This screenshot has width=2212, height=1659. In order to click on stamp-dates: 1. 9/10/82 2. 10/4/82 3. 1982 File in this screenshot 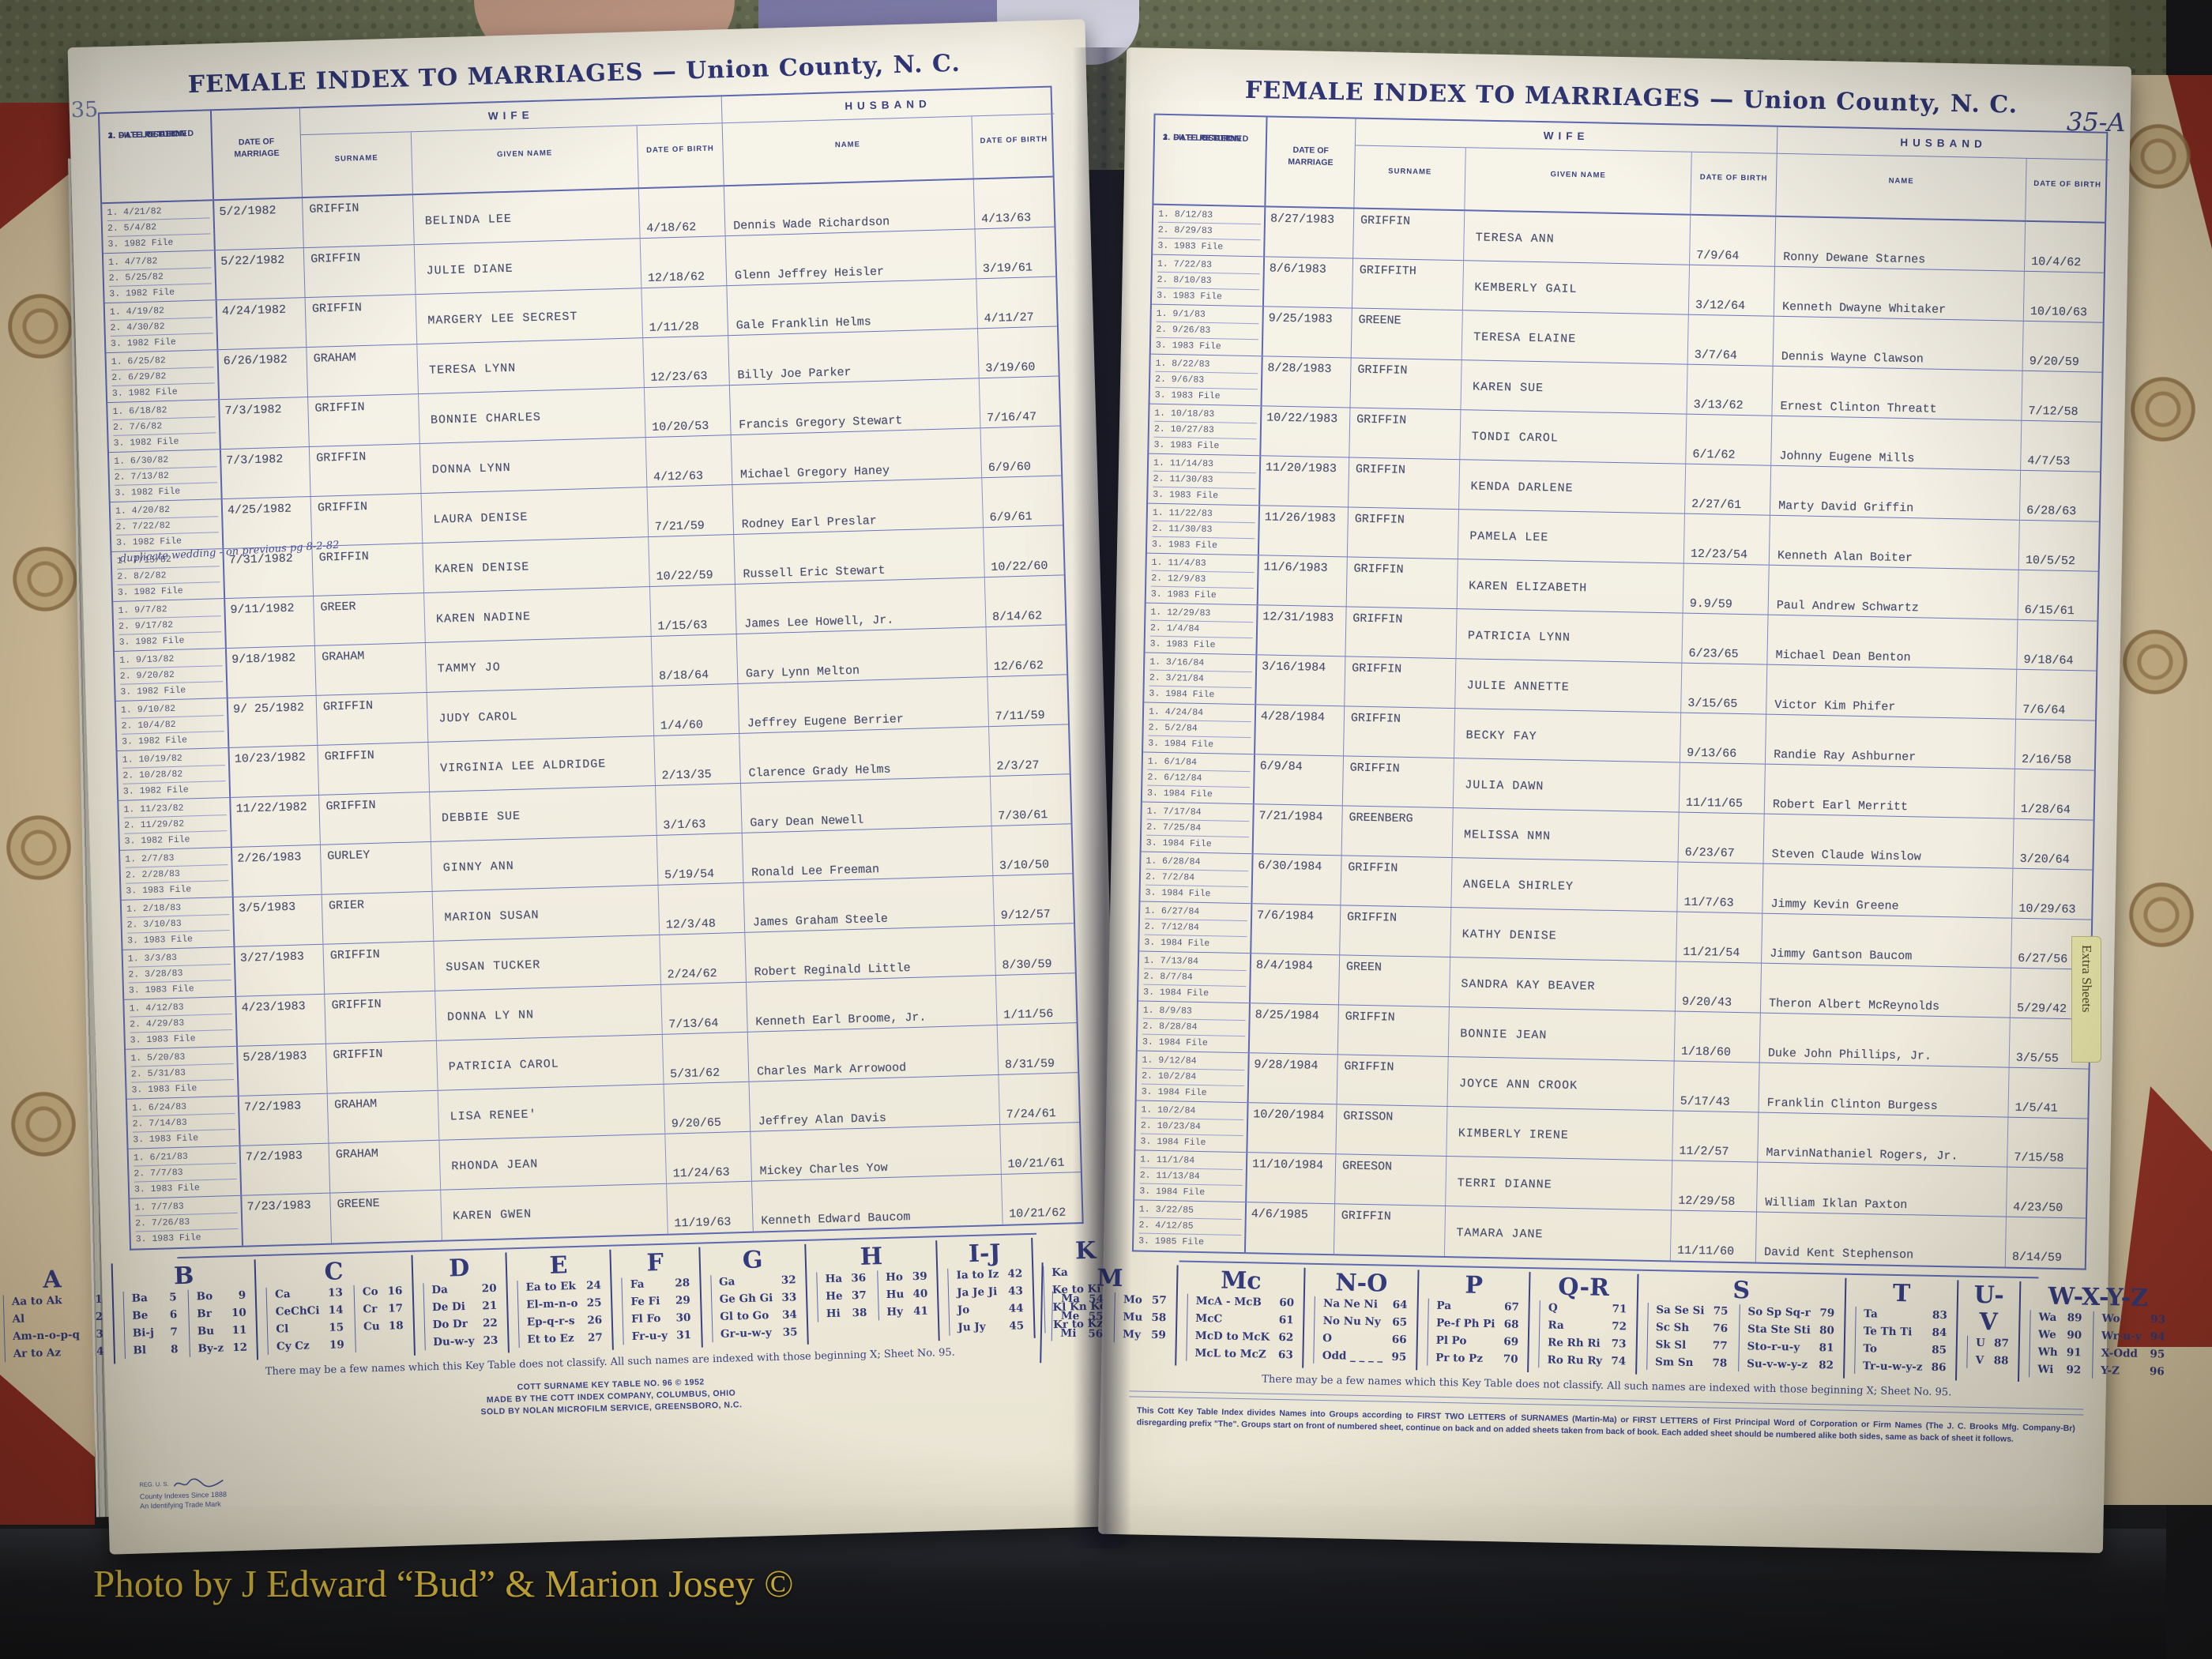, I will do `click(173, 724)`.